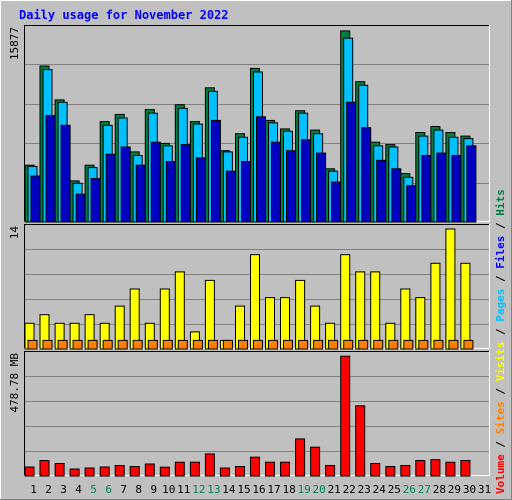 This screenshot has height=500, width=512. What do you see at coordinates (409, 489) in the screenshot?
I see `day-label-26: 26` at bounding box center [409, 489].